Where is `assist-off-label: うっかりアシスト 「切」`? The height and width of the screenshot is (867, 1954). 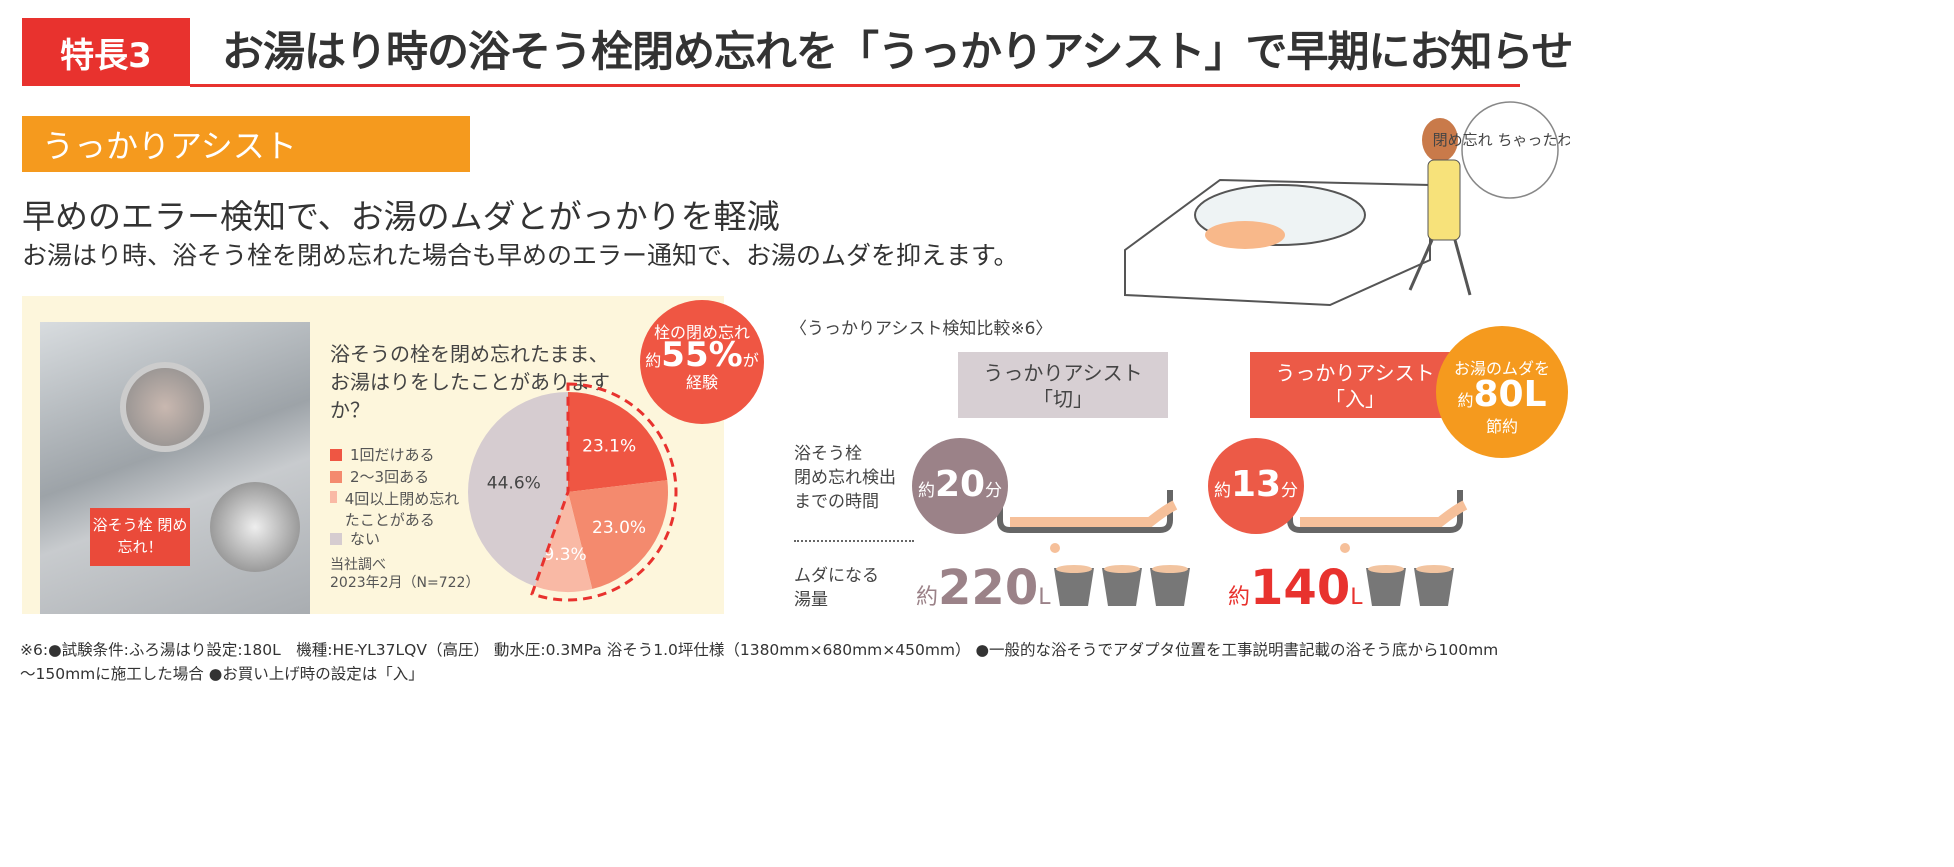 assist-off-label: うっかりアシスト 「切」 is located at coordinates (1063, 385).